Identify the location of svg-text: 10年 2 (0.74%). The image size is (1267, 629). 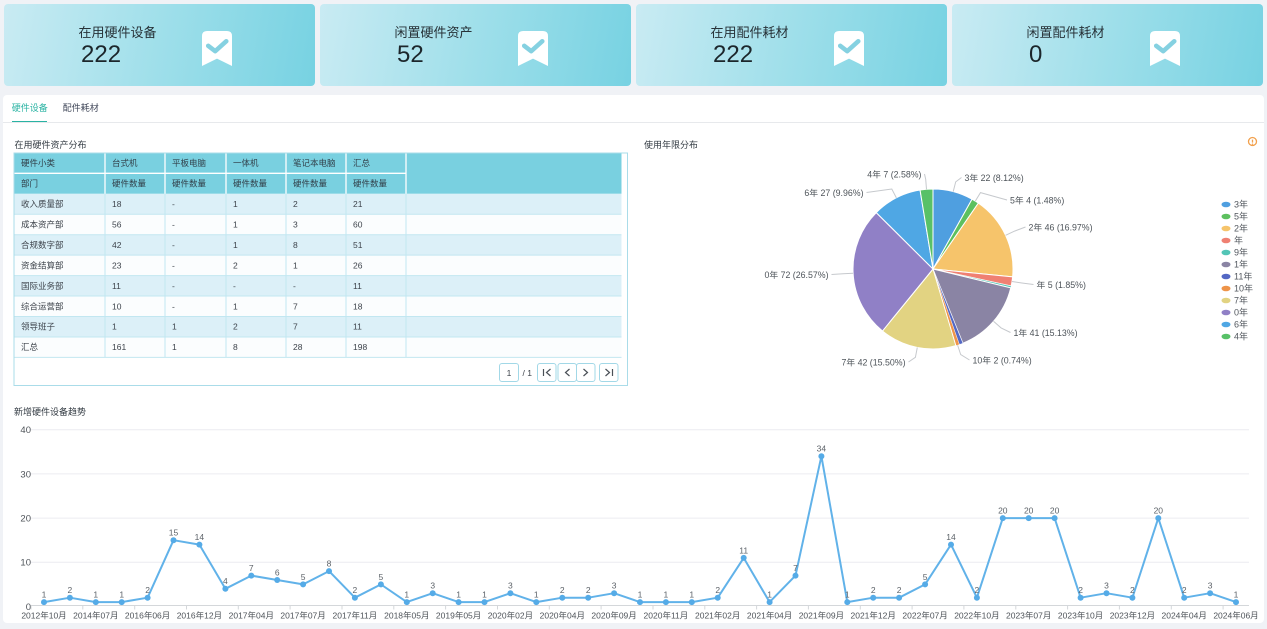
(1002, 360).